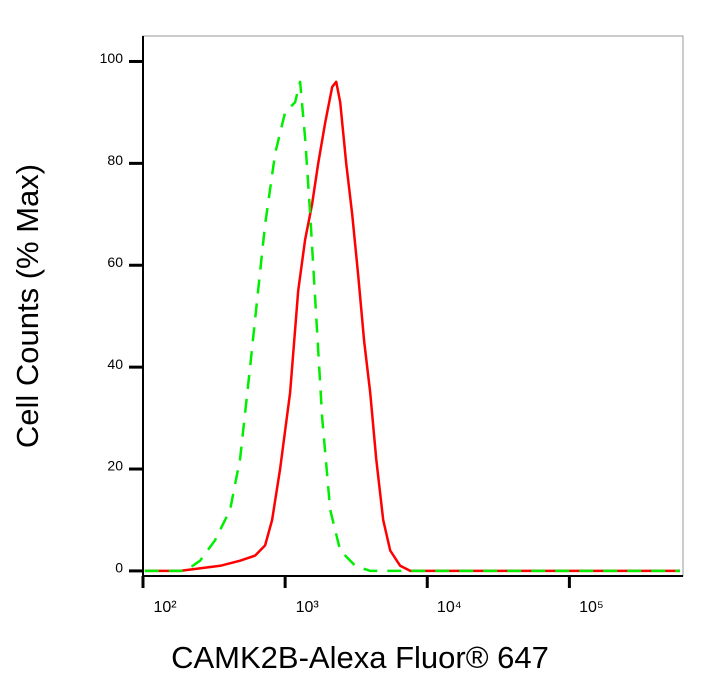 This screenshot has height=688, width=707. Describe the element at coordinates (115, 364) in the screenshot. I see `y-tick-label: 40` at that location.